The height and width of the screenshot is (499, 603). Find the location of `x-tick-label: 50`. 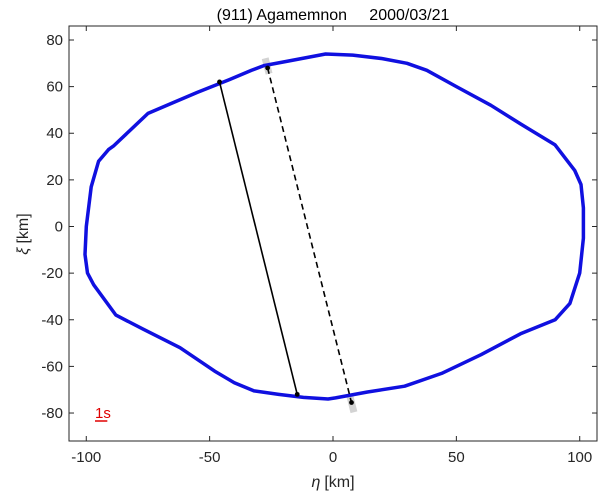

x-tick-label: 50 is located at coordinates (456, 457).